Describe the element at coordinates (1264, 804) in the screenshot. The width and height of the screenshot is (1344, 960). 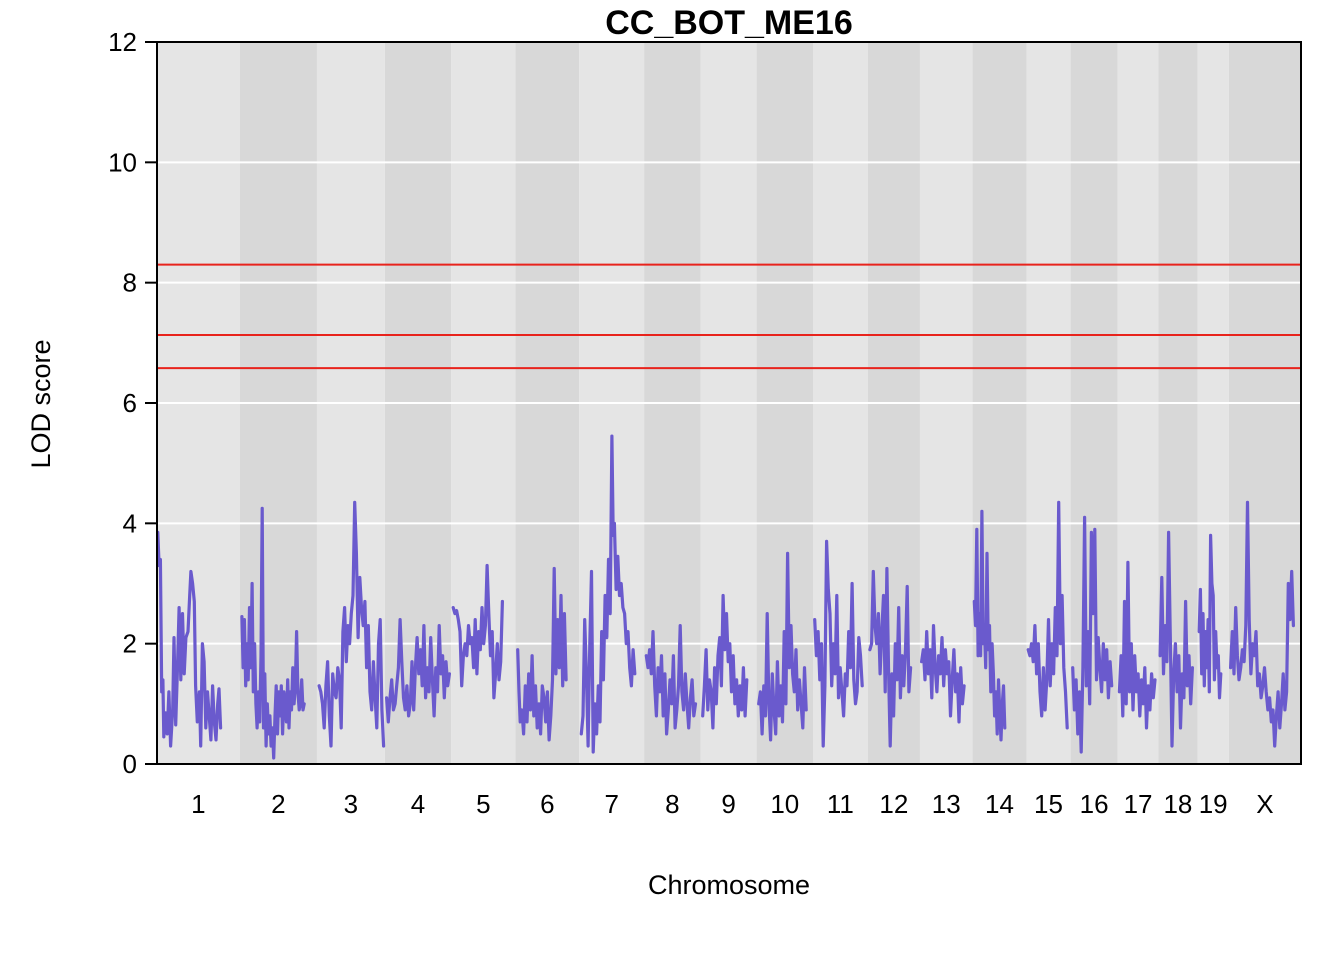
I see `x-tick-label-chr-X: X` at that location.